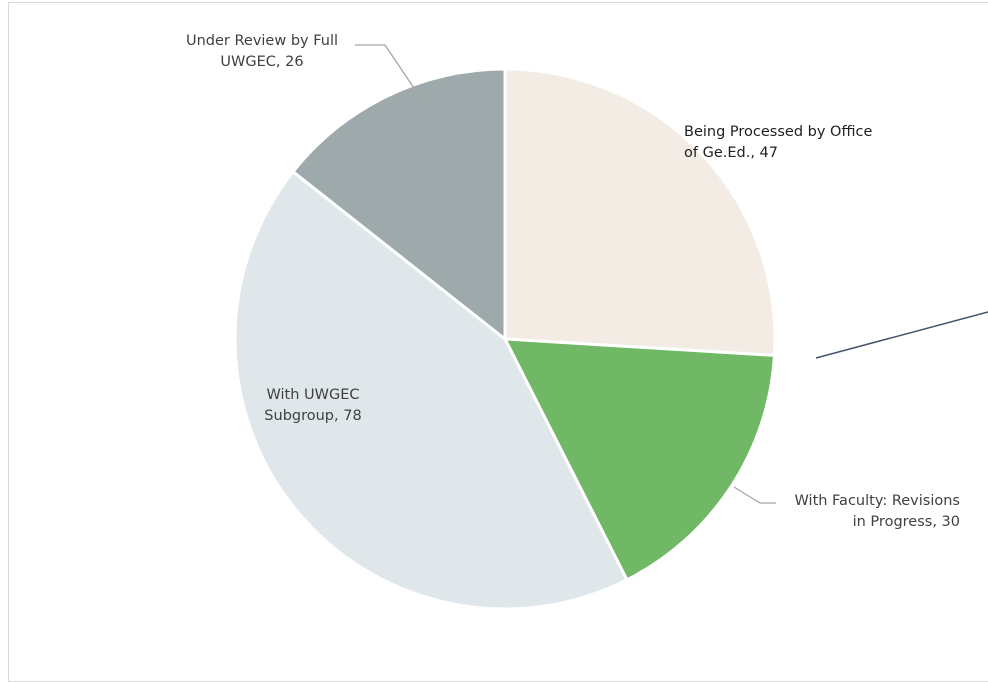 Image resolution: width=988 pixels, height=682 pixels. What do you see at coordinates (778, 142) in the screenshot?
I see `slice-label-office: Being Processed by Office of Ge.Ed., 47` at bounding box center [778, 142].